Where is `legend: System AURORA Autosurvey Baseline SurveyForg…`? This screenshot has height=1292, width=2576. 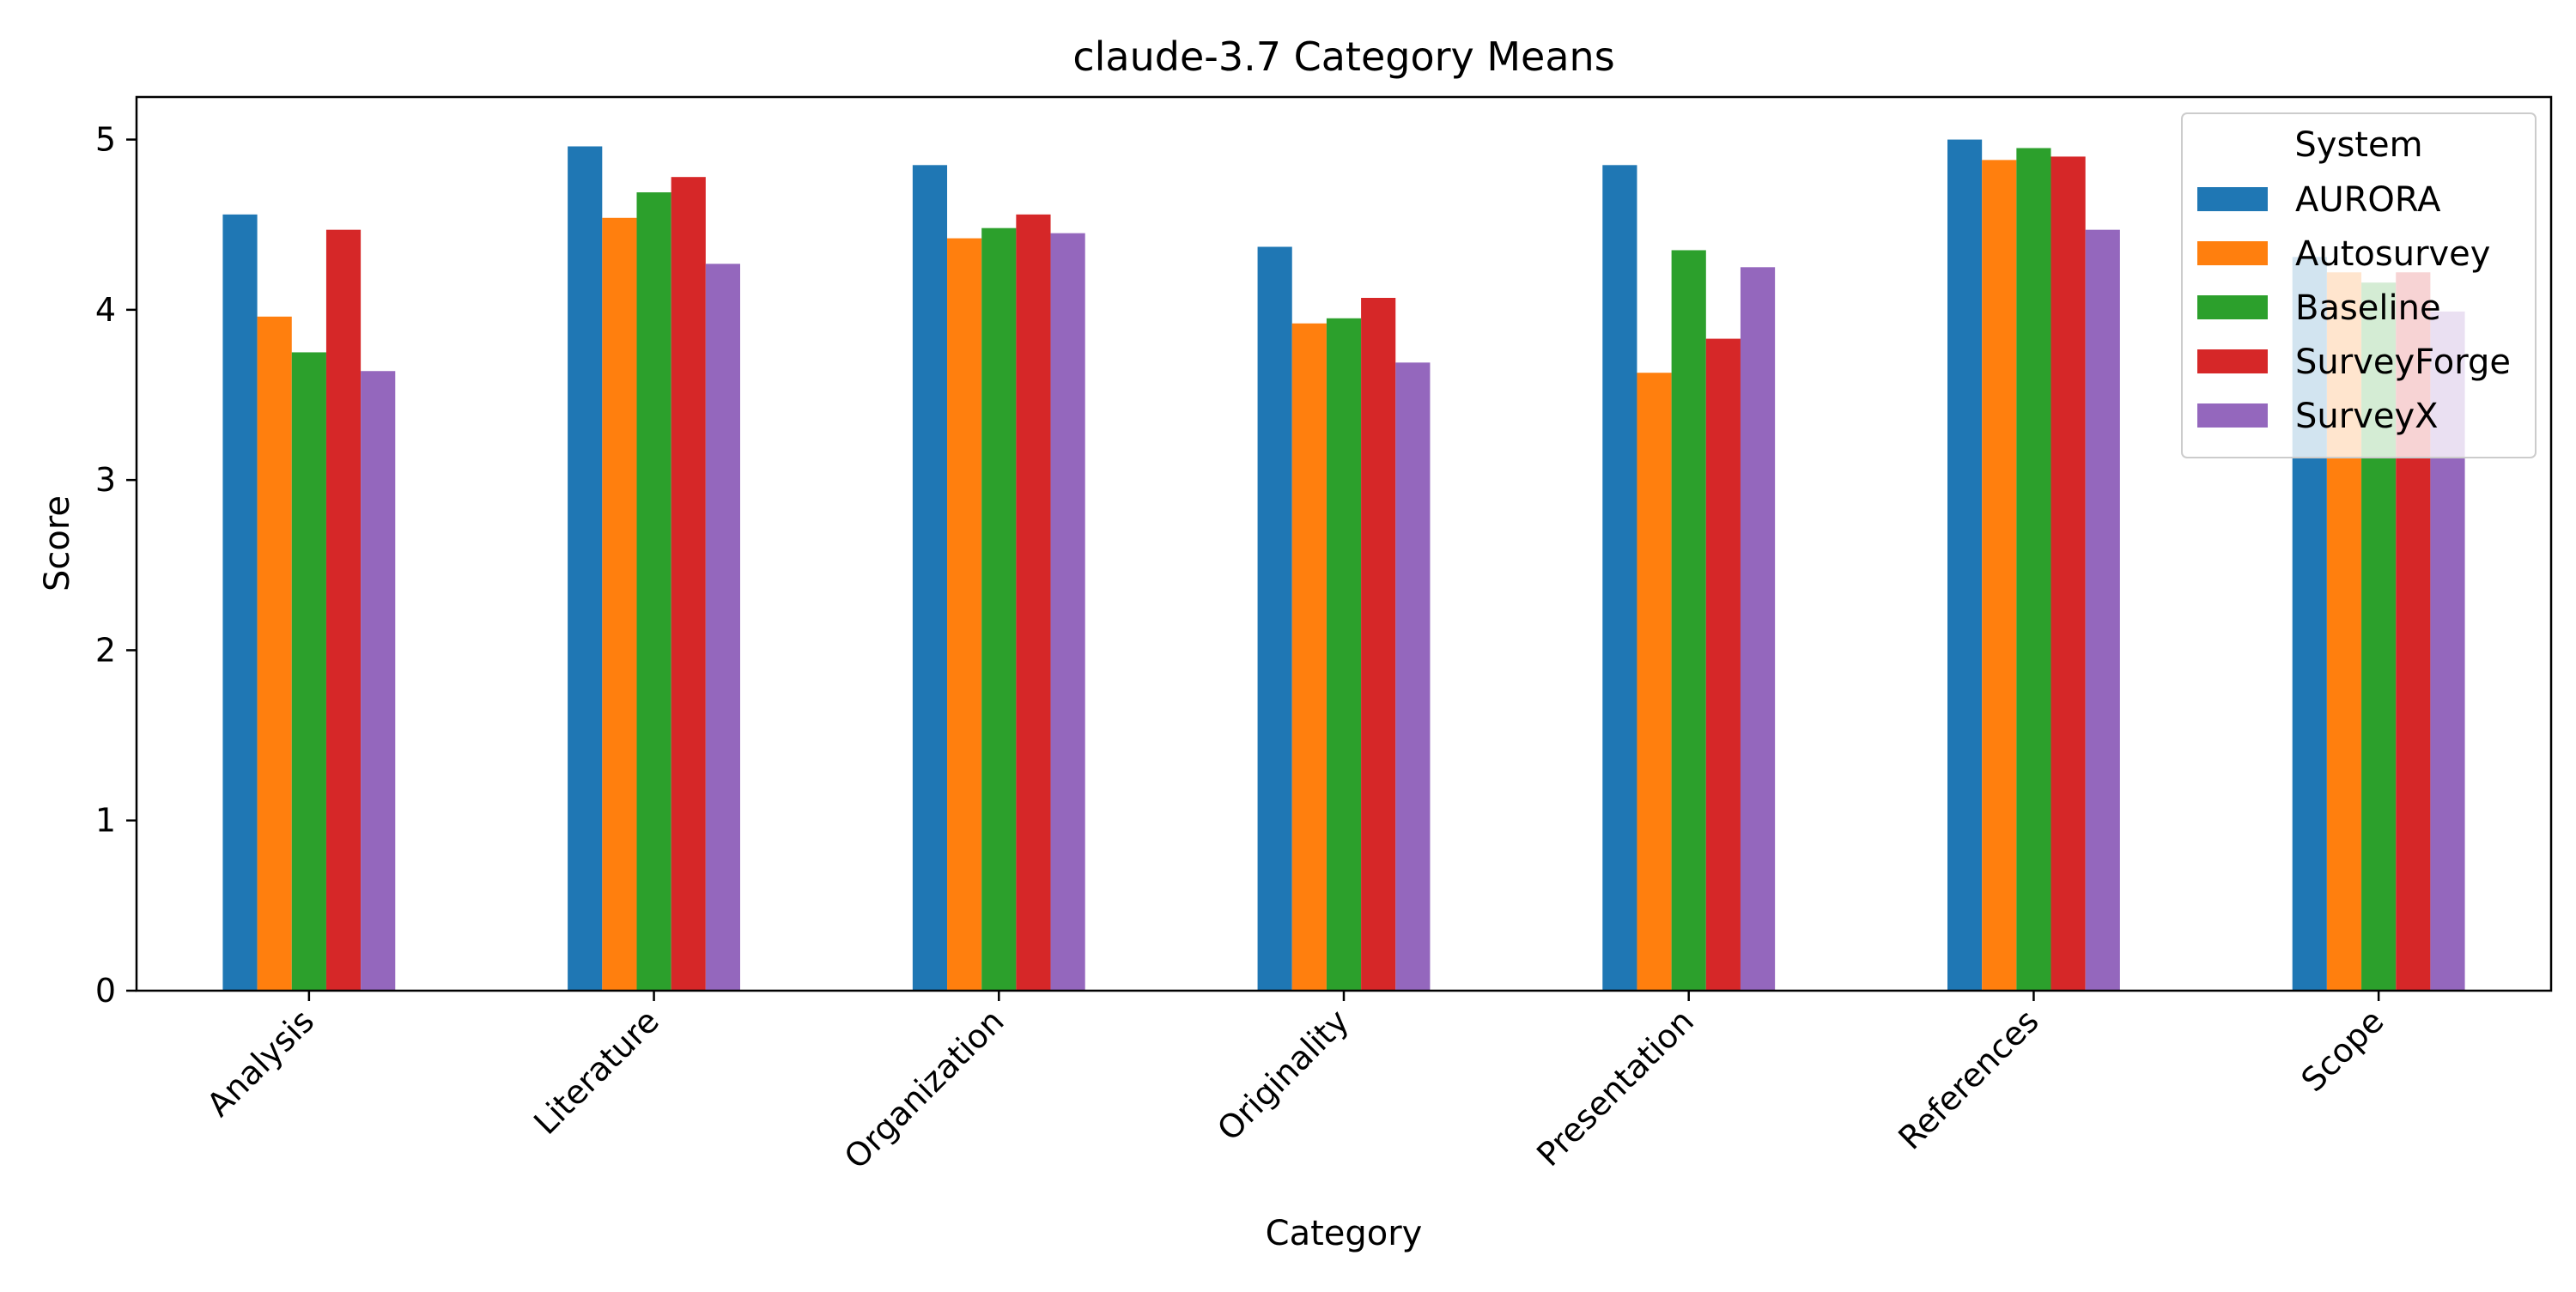
legend: System AURORA Autosurvey Baseline SurveyForg… is located at coordinates (2359, 285).